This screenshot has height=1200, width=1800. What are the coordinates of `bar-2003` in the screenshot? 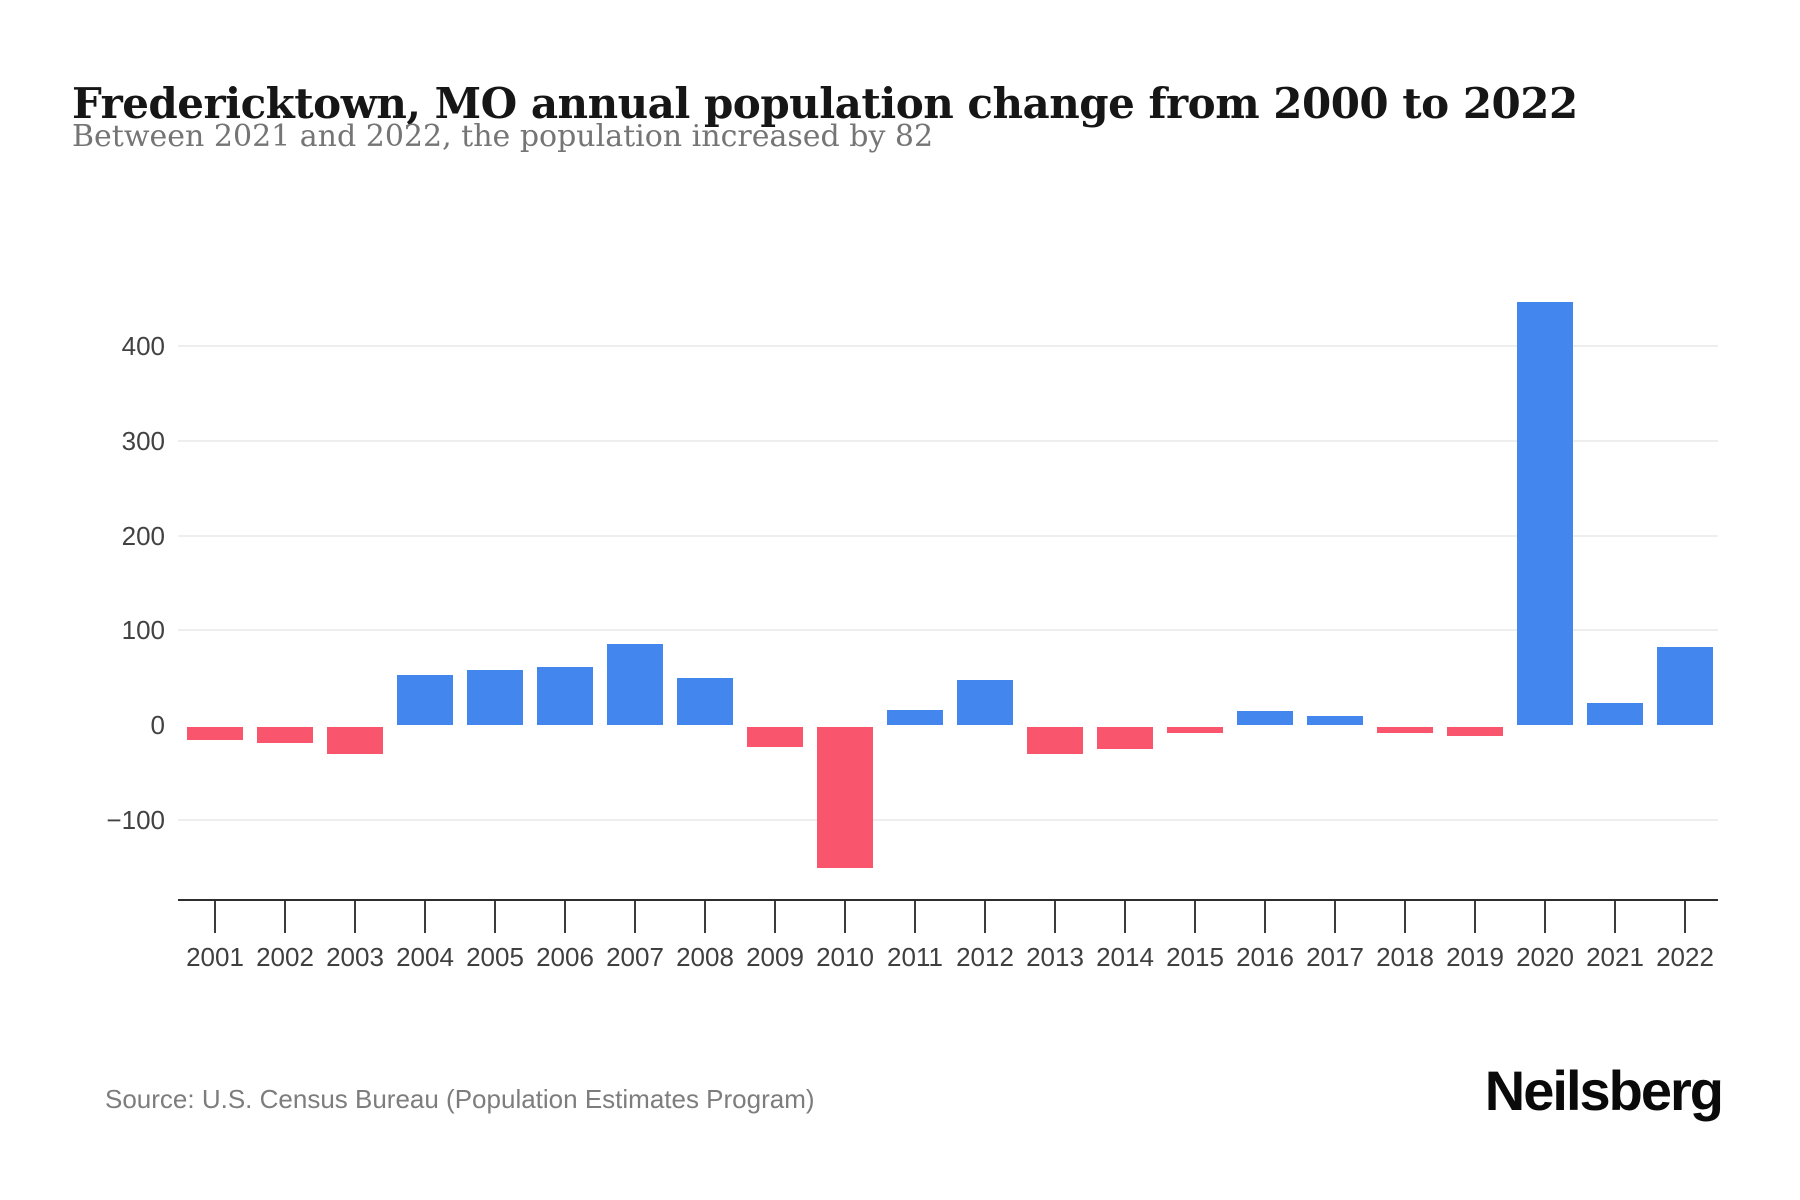 It's located at (355, 740).